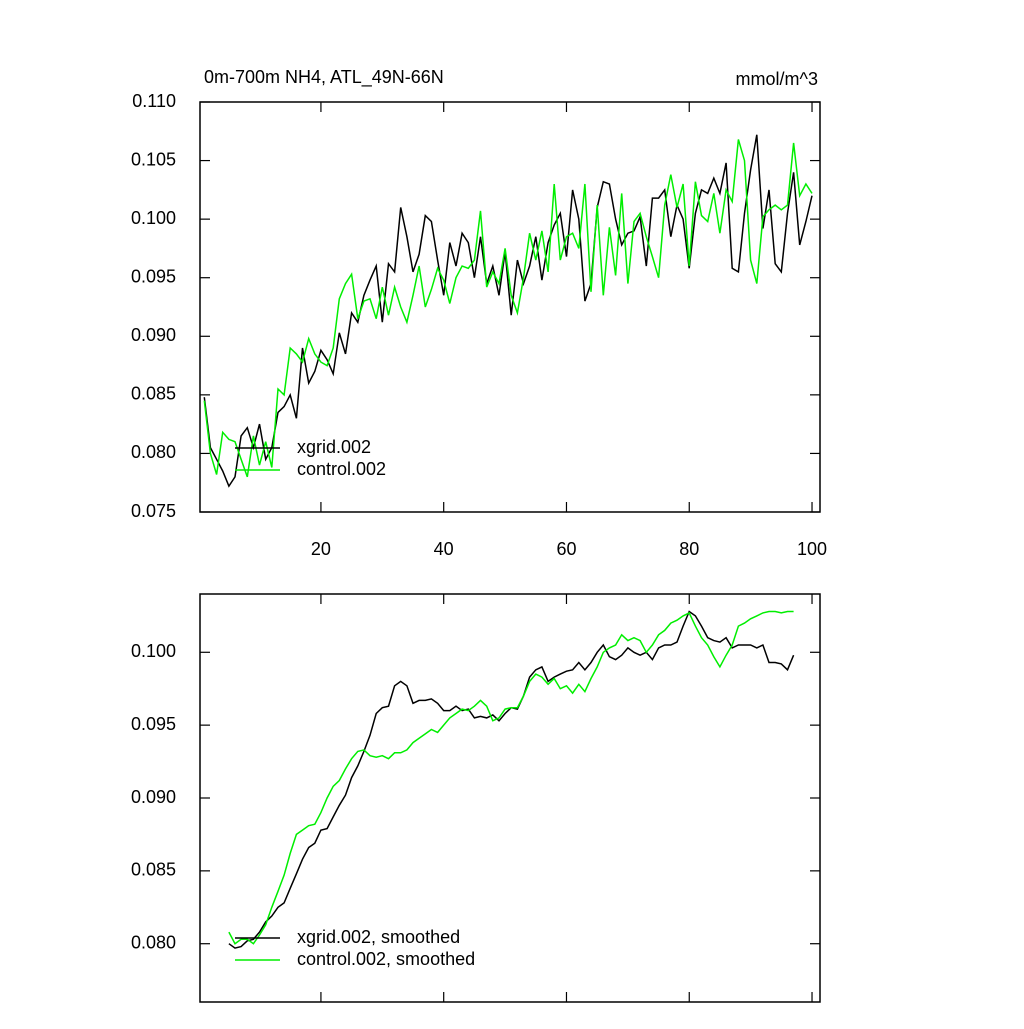  What do you see at coordinates (321, 549) in the screenshot?
I see `x-tick-label: 20` at bounding box center [321, 549].